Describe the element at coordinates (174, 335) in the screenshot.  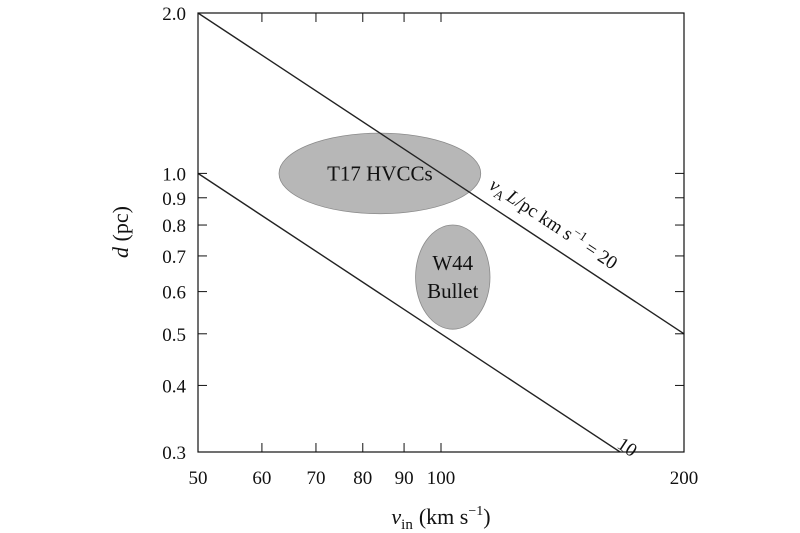
I see `y-tick-label: 0.5` at that location.